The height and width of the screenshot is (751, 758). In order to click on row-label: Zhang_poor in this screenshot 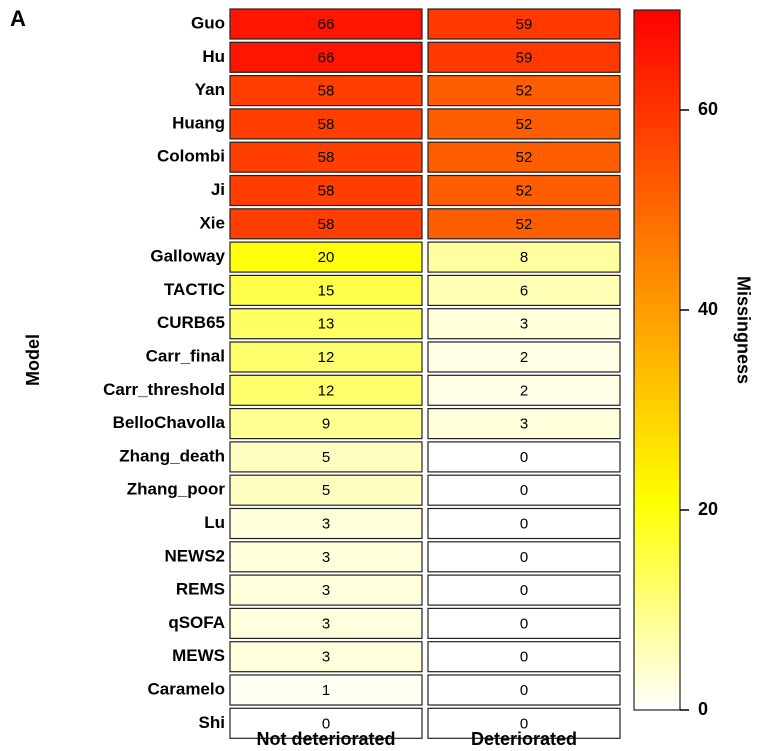, I will do `click(176, 489)`.